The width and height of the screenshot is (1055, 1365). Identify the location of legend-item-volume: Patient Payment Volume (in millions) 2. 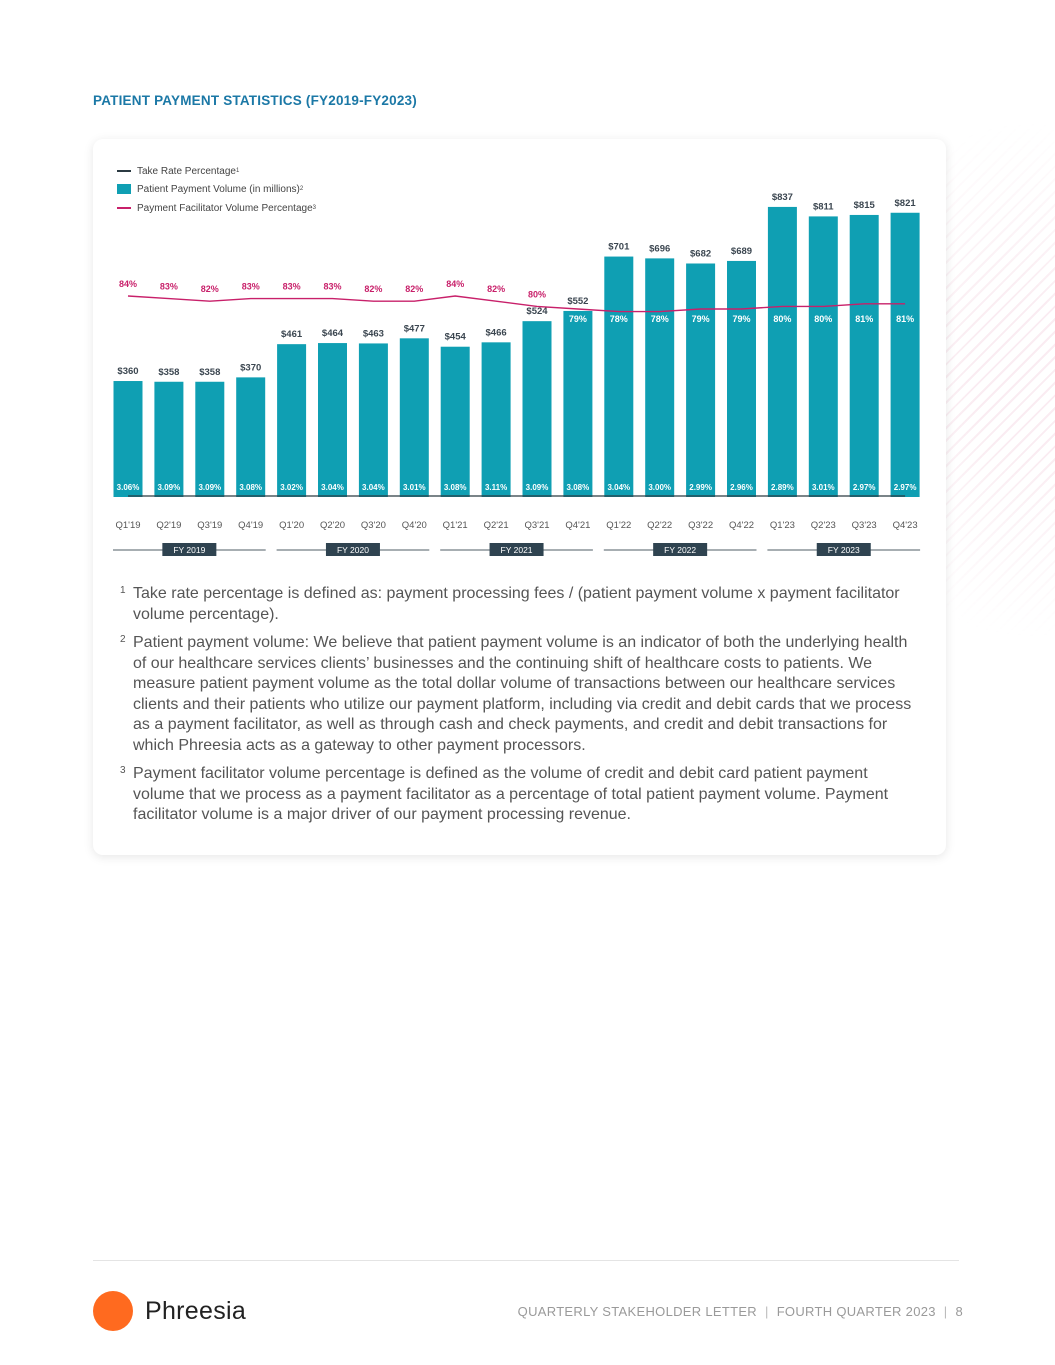
(216, 189).